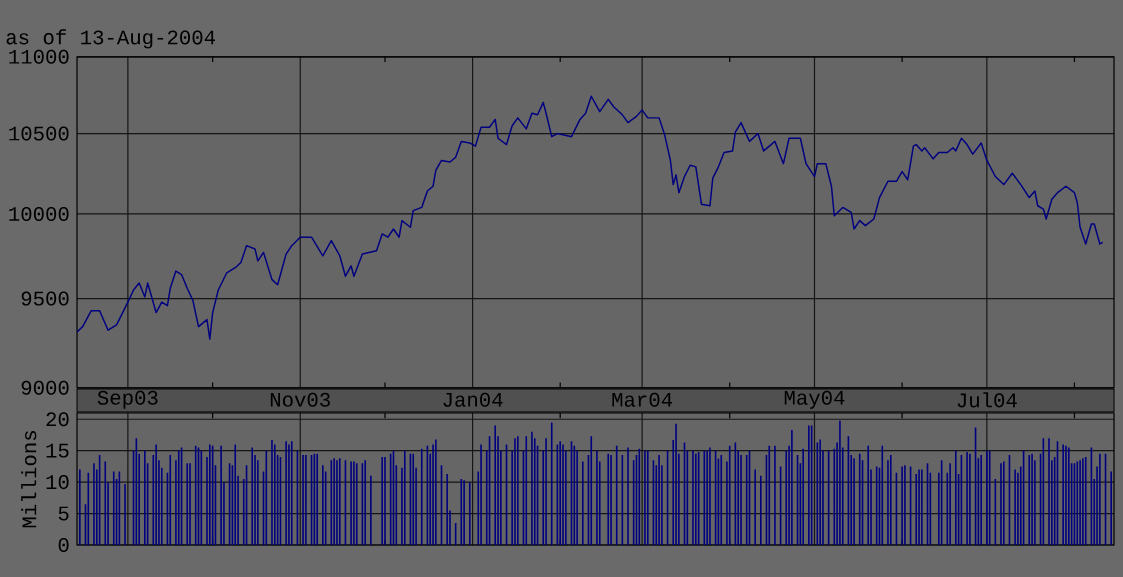  What do you see at coordinates (63, 513) in the screenshot?
I see `y-tick-label: 5` at bounding box center [63, 513].